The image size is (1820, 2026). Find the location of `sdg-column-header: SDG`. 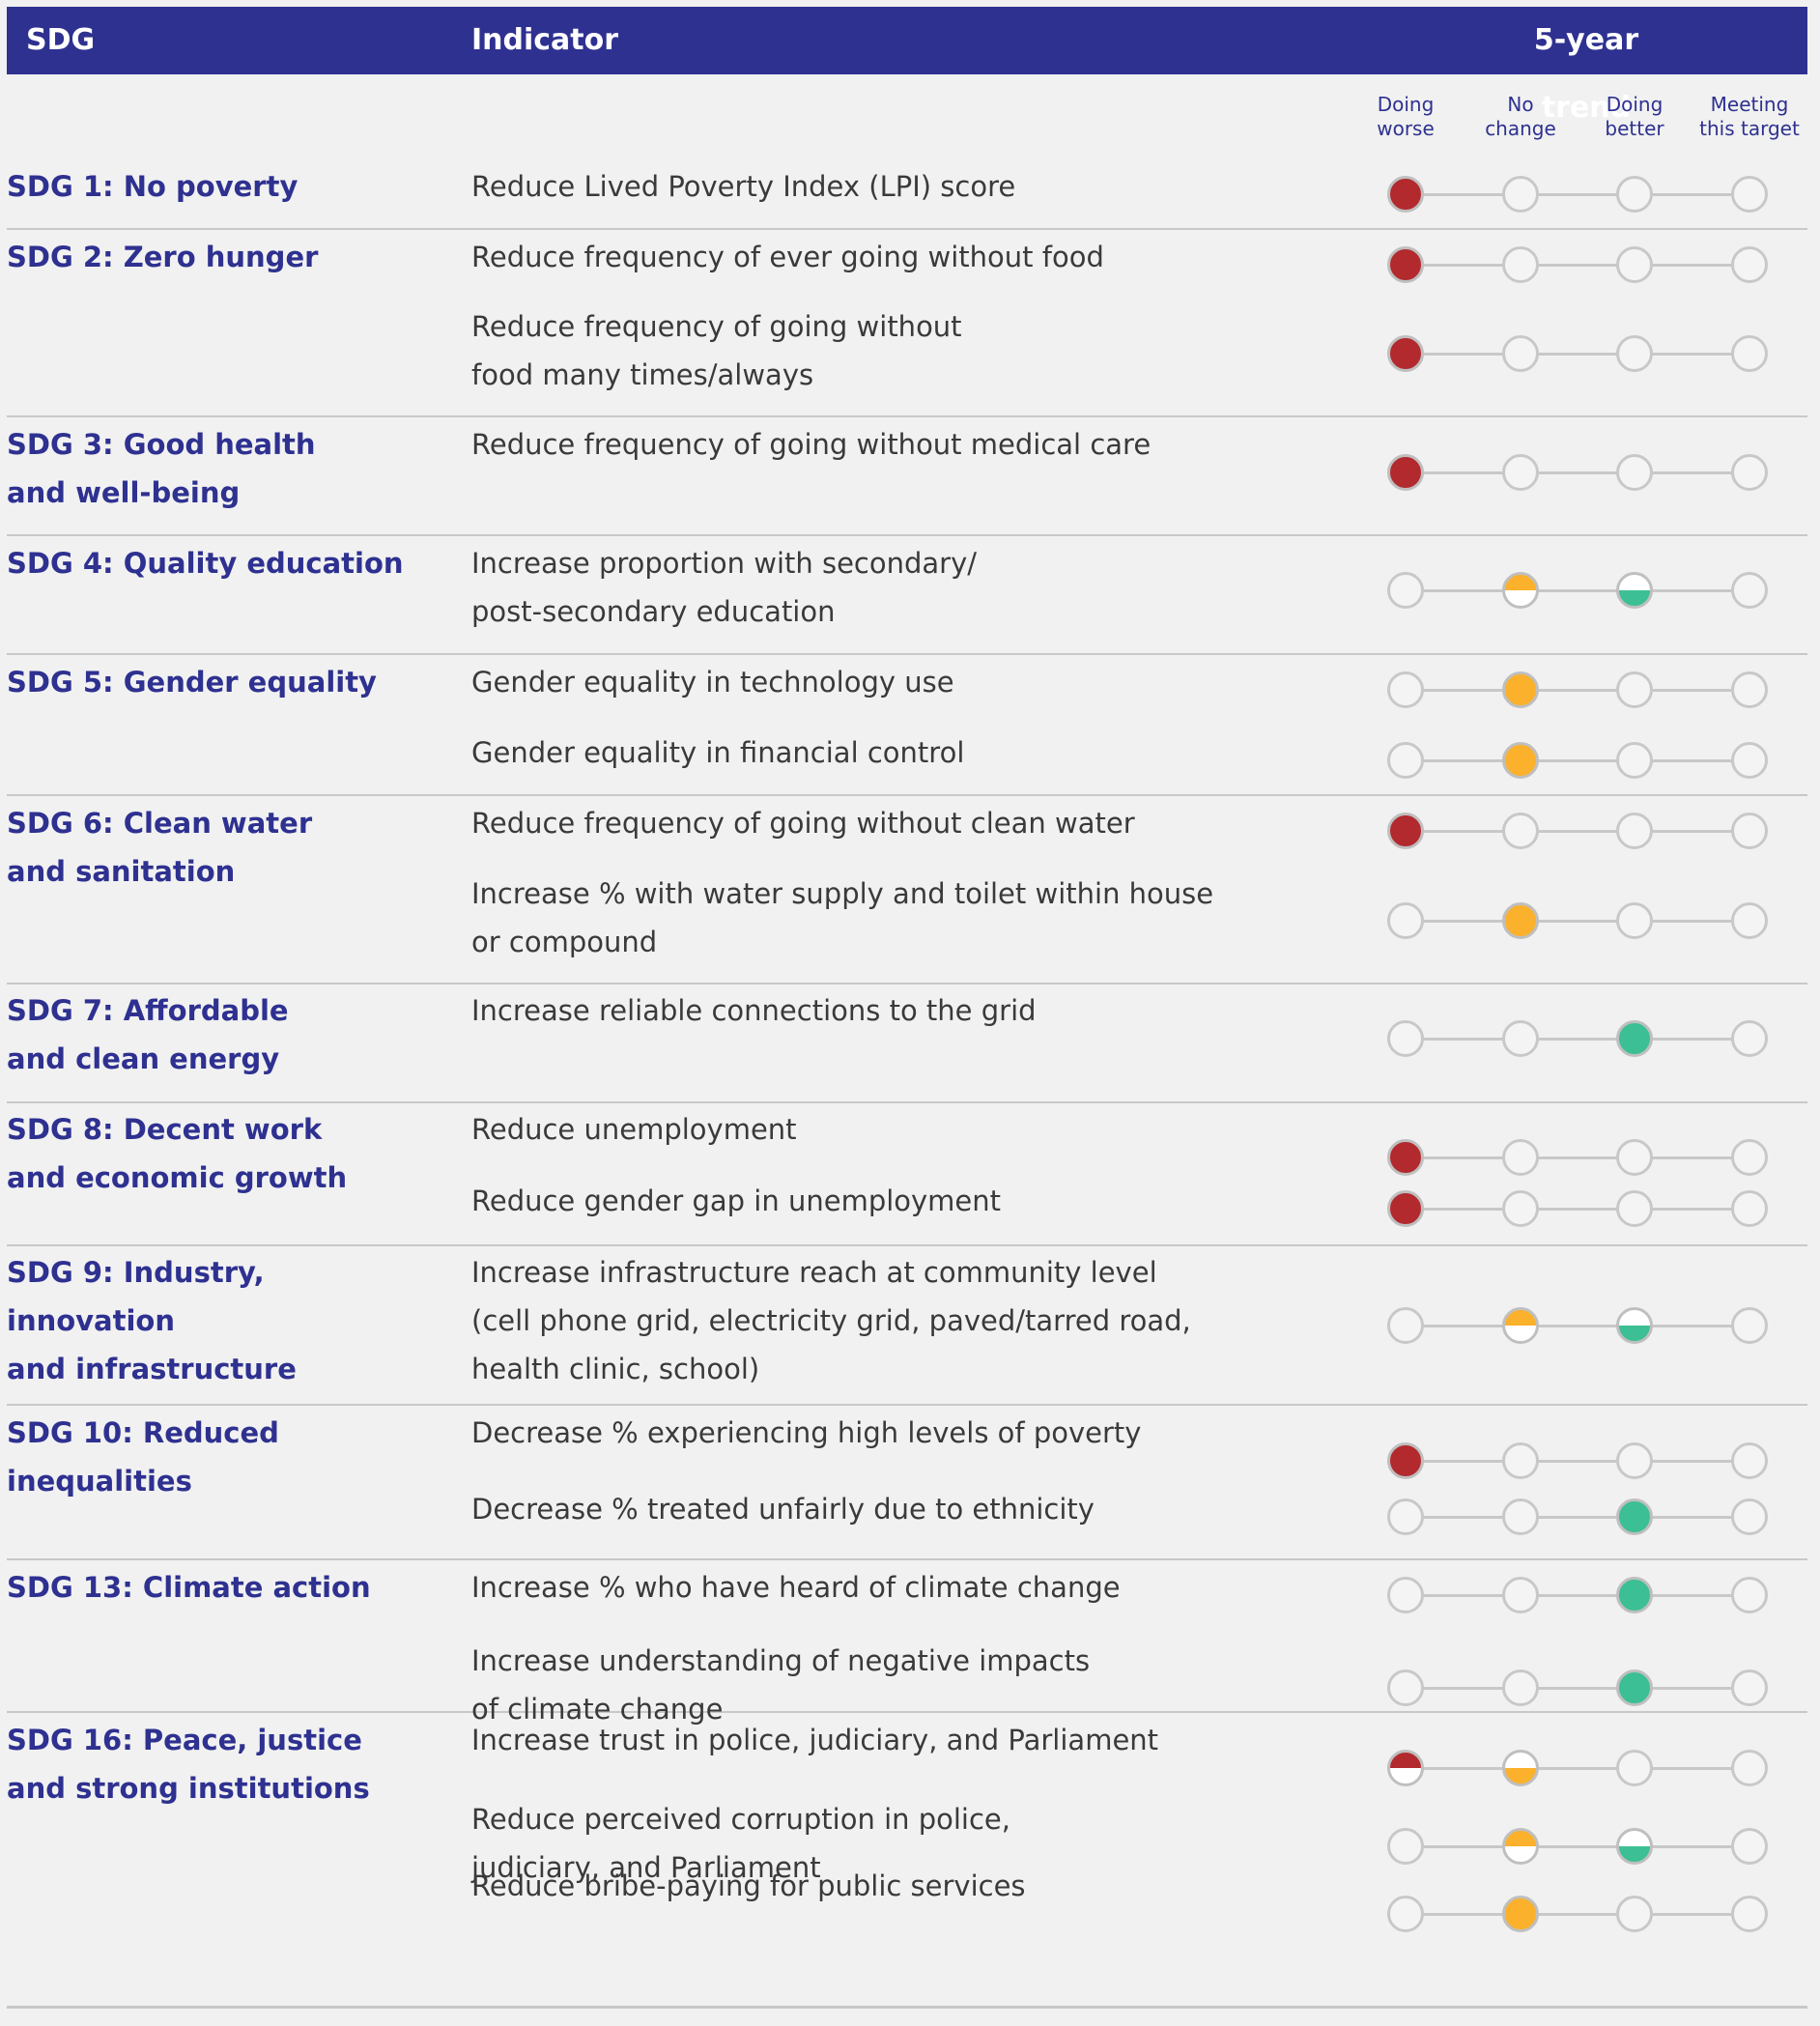

sdg-column-header: SDG is located at coordinates (61, 40).